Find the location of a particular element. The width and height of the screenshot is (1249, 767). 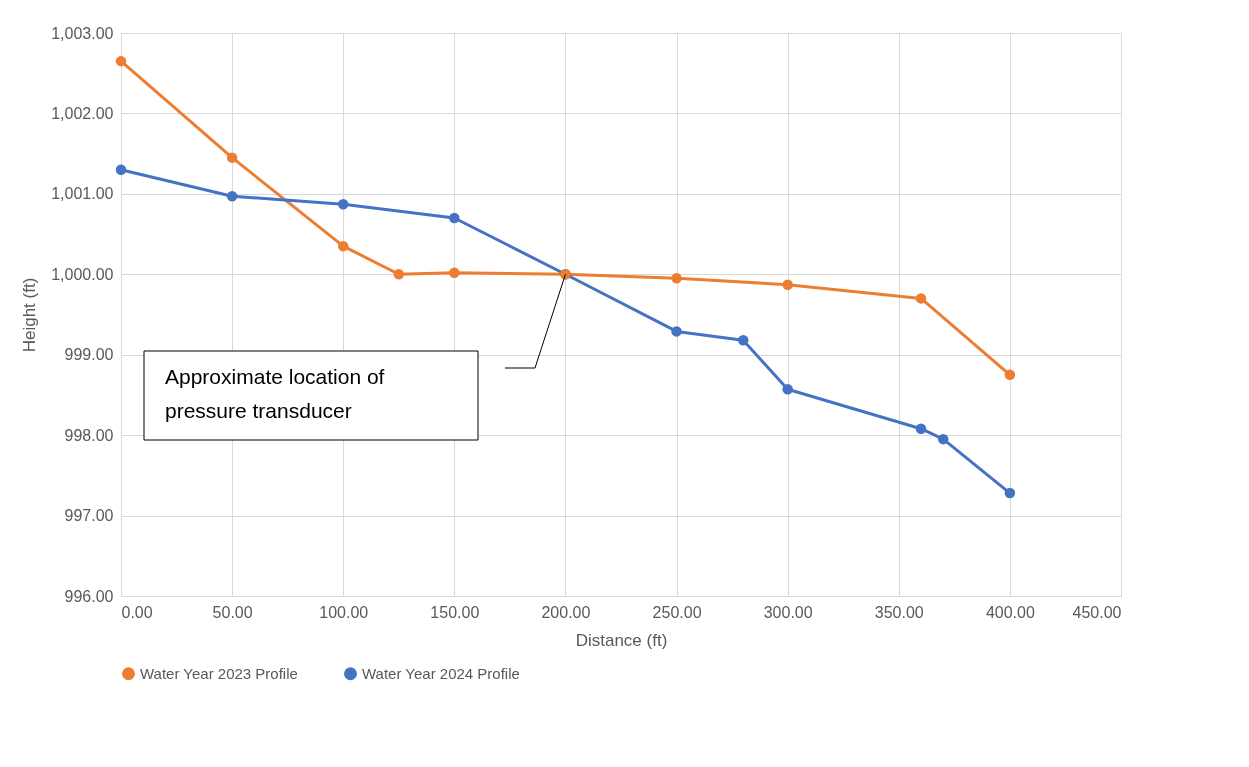

annotation: Approximate location of pressure transducer is located at coordinates (275, 393).